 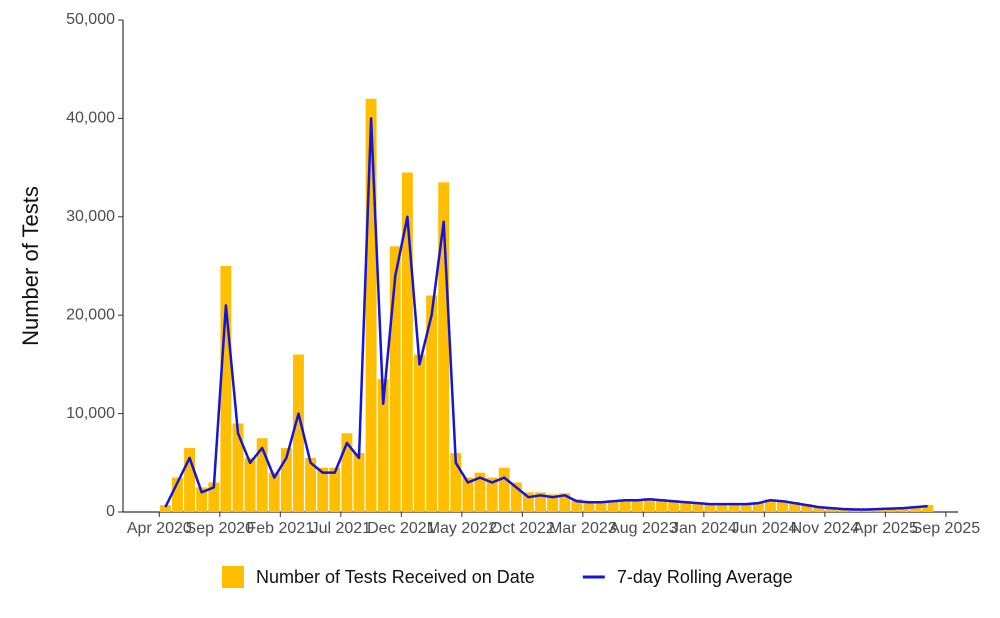 I want to click on x-tick-label: Aug 2023, so click(x=643, y=528).